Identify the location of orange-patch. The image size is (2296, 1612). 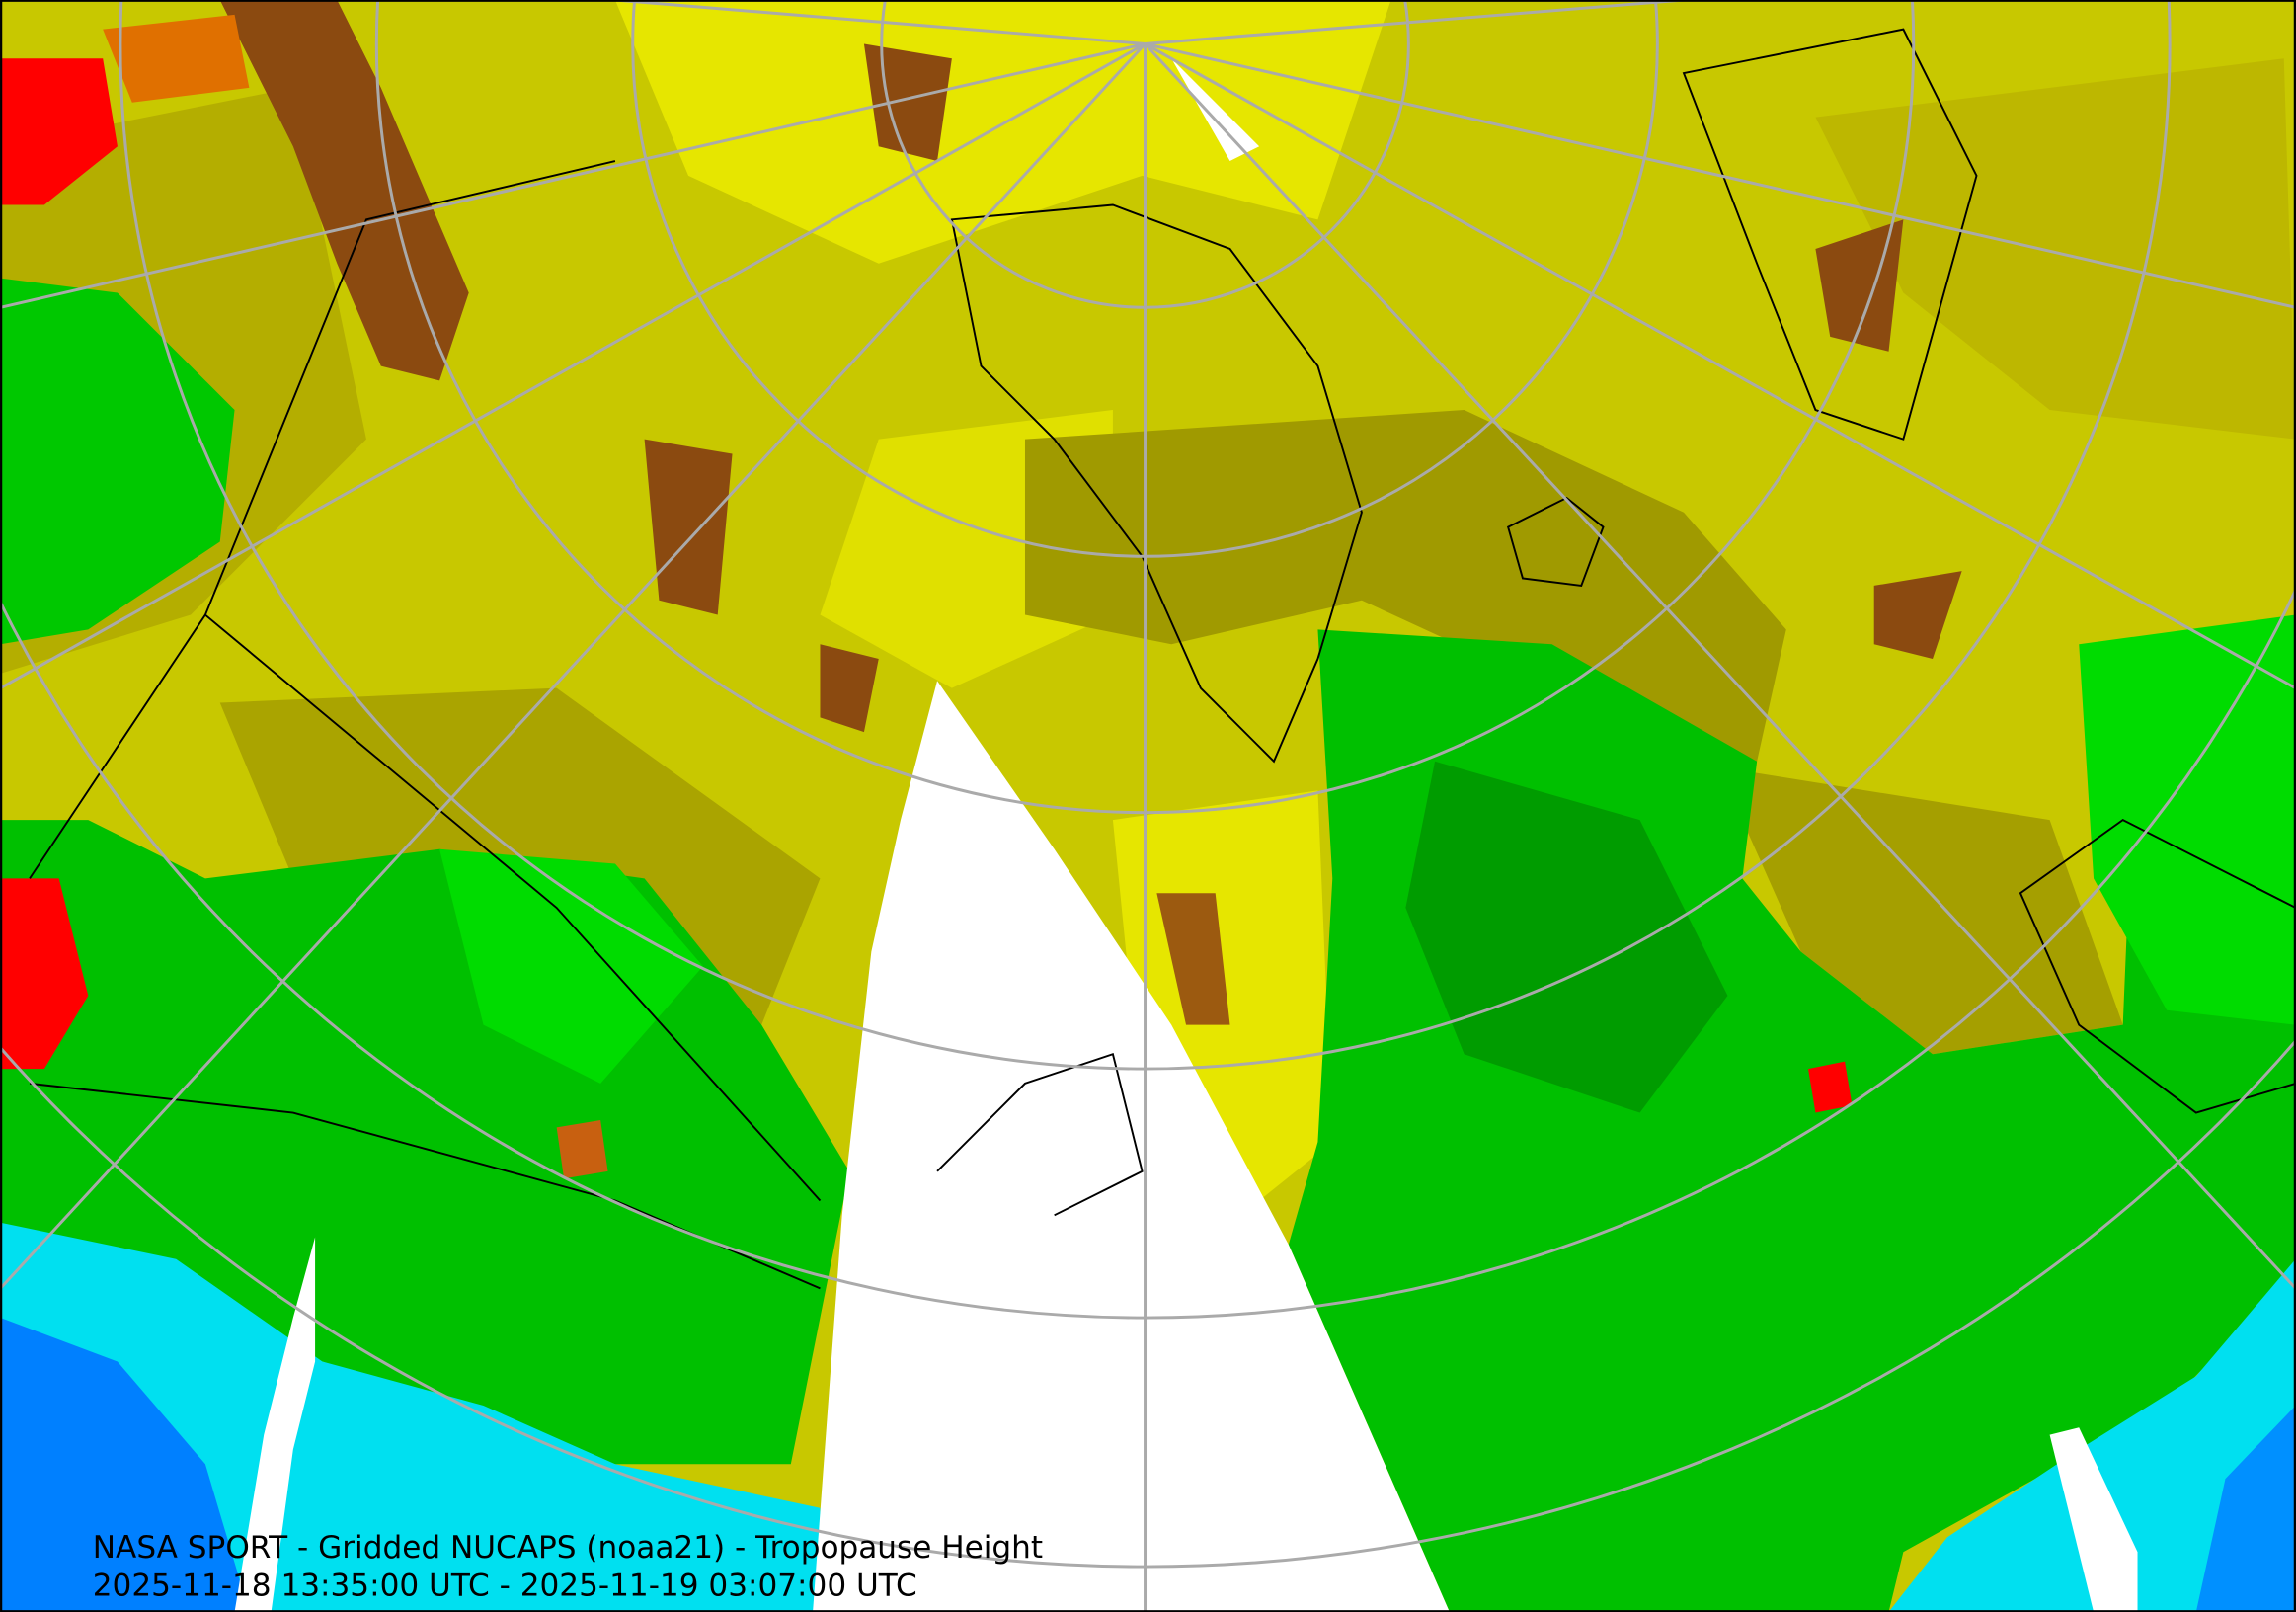
(177, 58).